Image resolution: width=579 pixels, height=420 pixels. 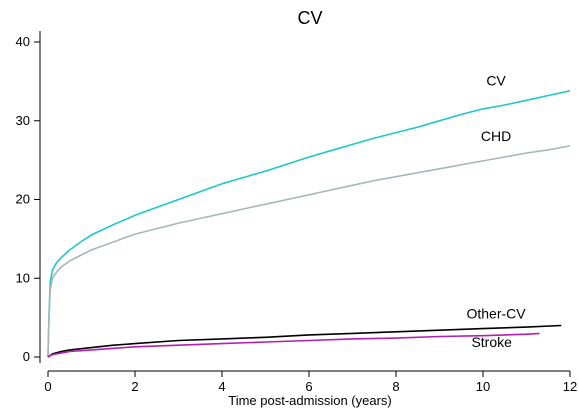 What do you see at coordinates (134, 386) in the screenshot?
I see `x-tick-label: 2` at bounding box center [134, 386].